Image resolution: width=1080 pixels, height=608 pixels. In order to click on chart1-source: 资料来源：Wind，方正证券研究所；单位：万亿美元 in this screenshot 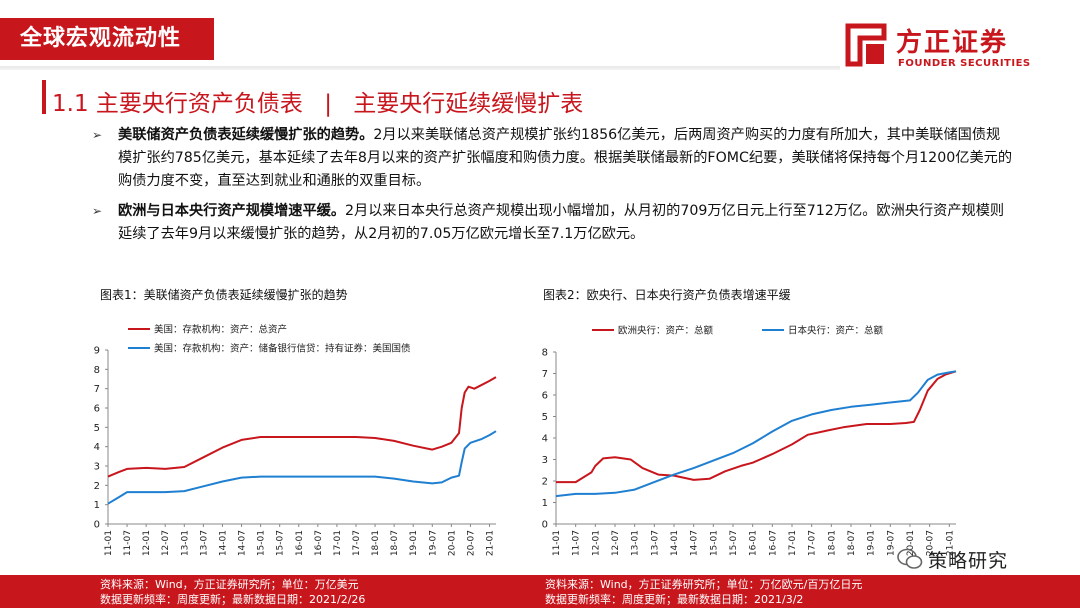, I will do `click(229, 584)`.